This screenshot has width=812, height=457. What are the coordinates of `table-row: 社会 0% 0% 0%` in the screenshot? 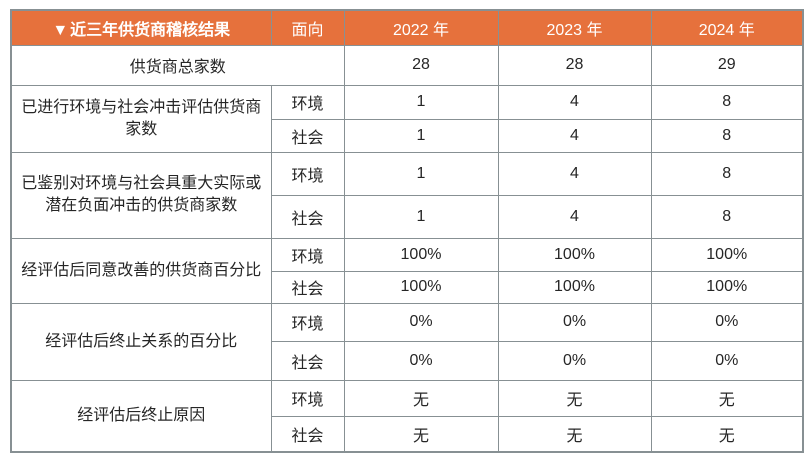 It's located at (407, 360).